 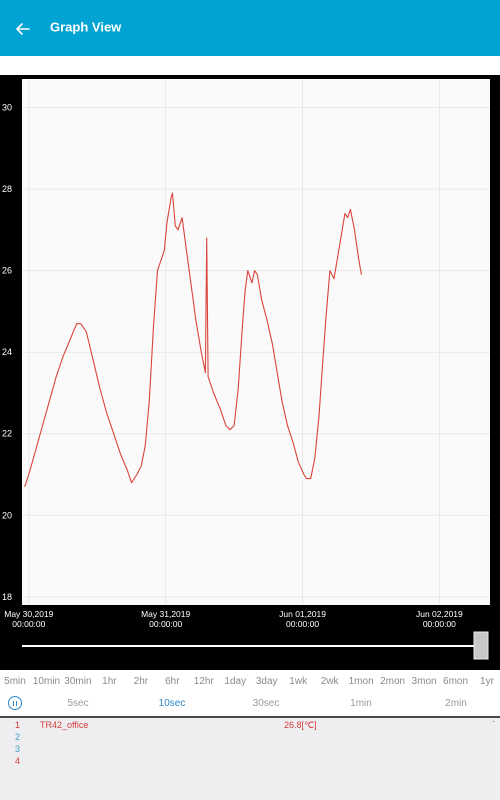 What do you see at coordinates (456, 681) in the screenshot?
I see `time-range-6mon: 6mon` at bounding box center [456, 681].